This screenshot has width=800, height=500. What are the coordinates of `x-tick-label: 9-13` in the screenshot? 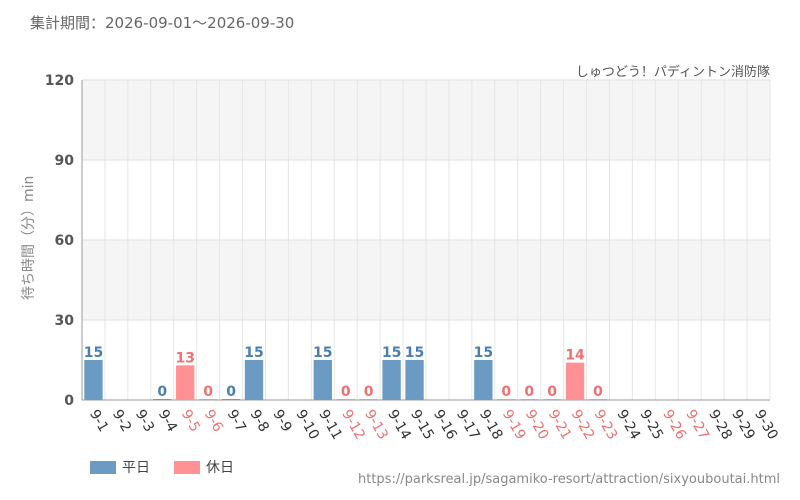 It's located at (376, 425).